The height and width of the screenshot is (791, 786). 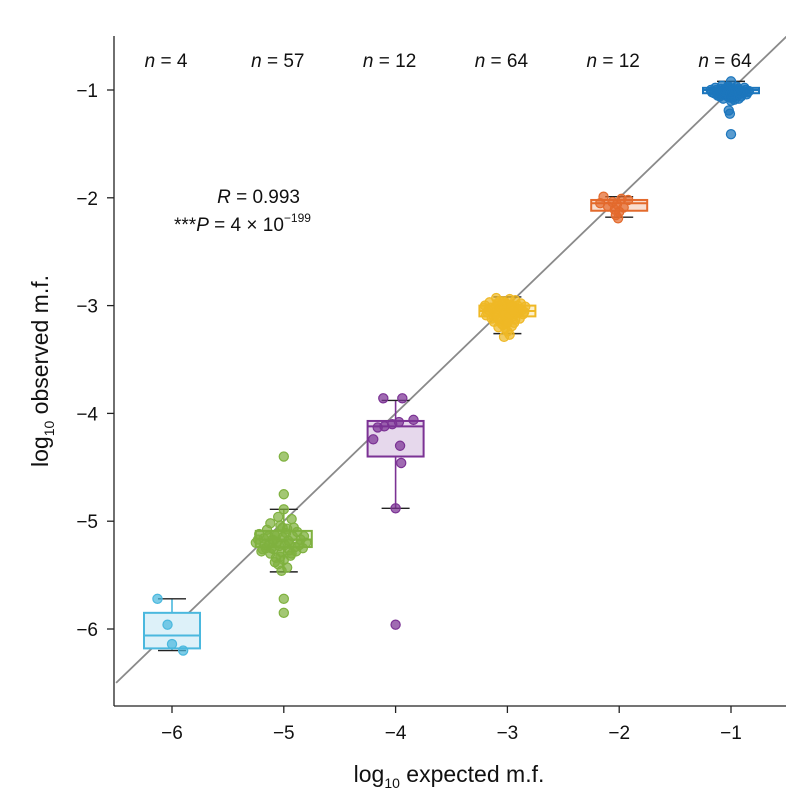 I want to click on y-tick-label: −6, so click(x=87, y=630).